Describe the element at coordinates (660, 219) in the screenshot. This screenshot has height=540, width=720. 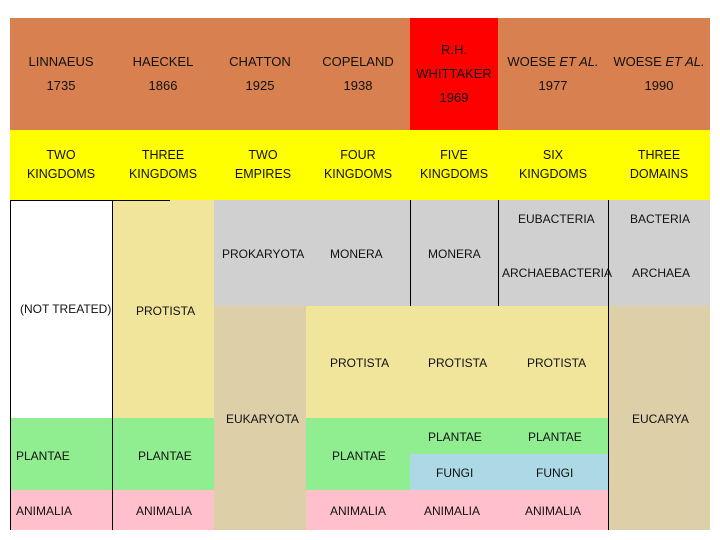
I see `label-bacteria: BACTERIA` at that location.